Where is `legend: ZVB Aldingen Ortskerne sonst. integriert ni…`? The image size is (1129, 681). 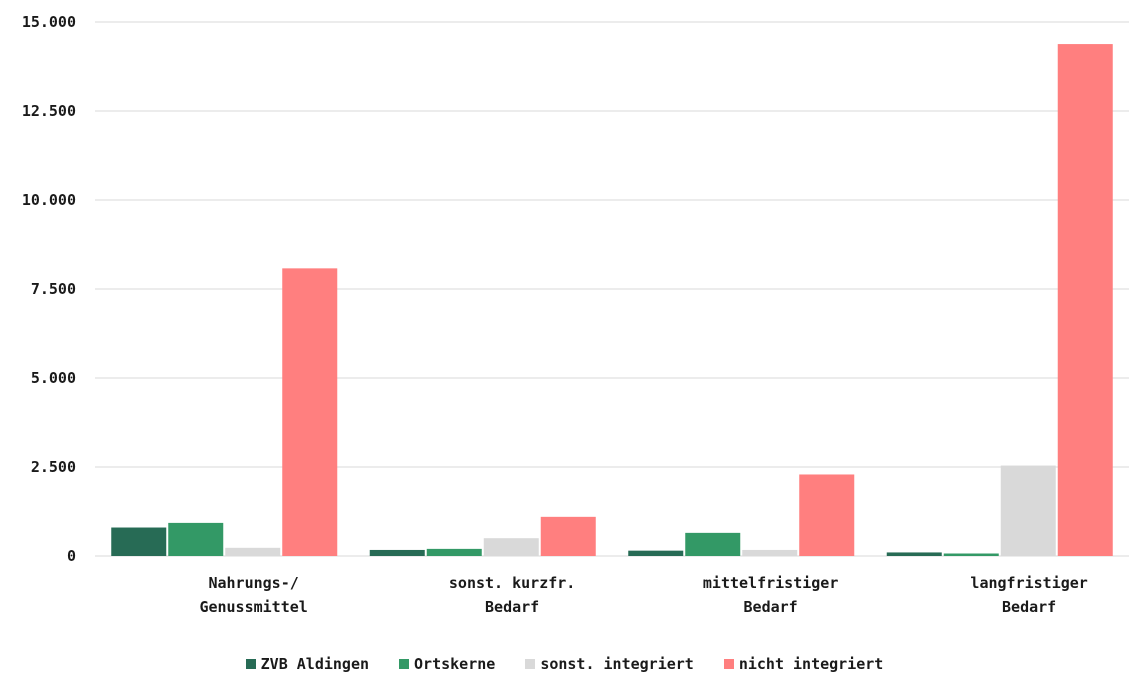
legend: ZVB Aldingen Ortskerne sonst. integriert ni… is located at coordinates (564, 664).